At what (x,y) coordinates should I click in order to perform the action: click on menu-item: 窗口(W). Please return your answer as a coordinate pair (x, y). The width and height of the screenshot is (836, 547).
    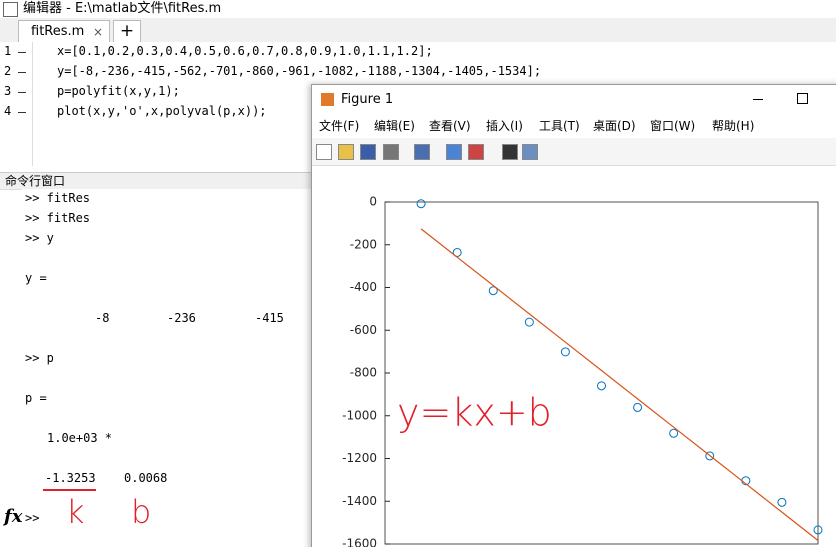
    Looking at the image, I should click on (673, 126).